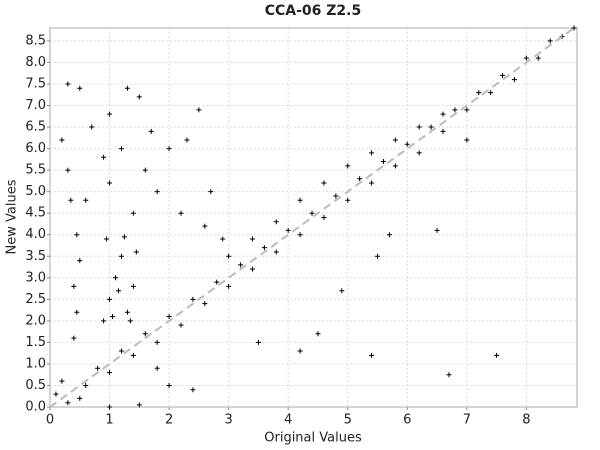 Image resolution: width=600 pixels, height=450 pixels. I want to click on x-tick-label: 7, so click(467, 420).